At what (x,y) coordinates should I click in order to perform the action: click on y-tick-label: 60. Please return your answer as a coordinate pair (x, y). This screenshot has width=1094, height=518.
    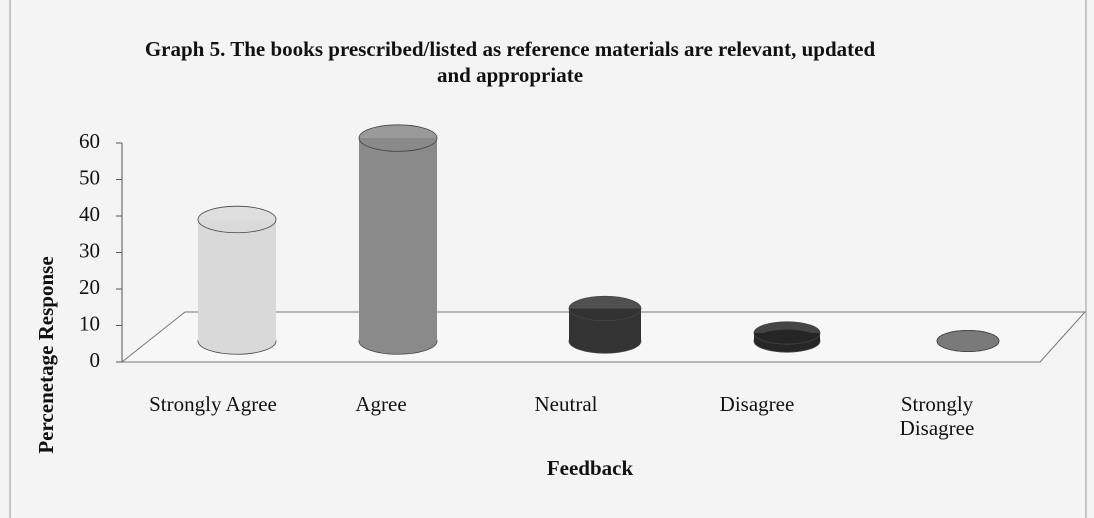
    Looking at the image, I should click on (89, 141).